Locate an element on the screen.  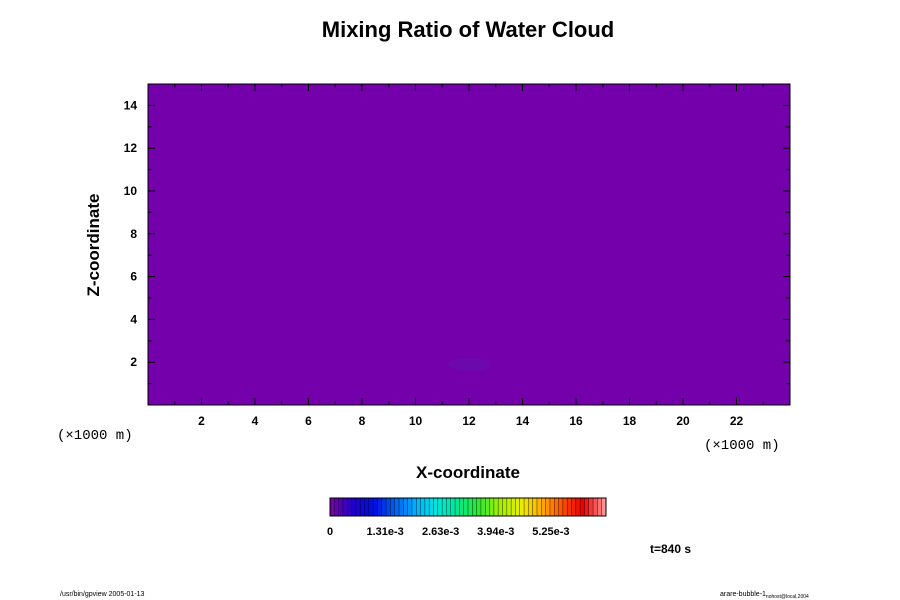
y-tick-label: 8 is located at coordinates (133, 234).